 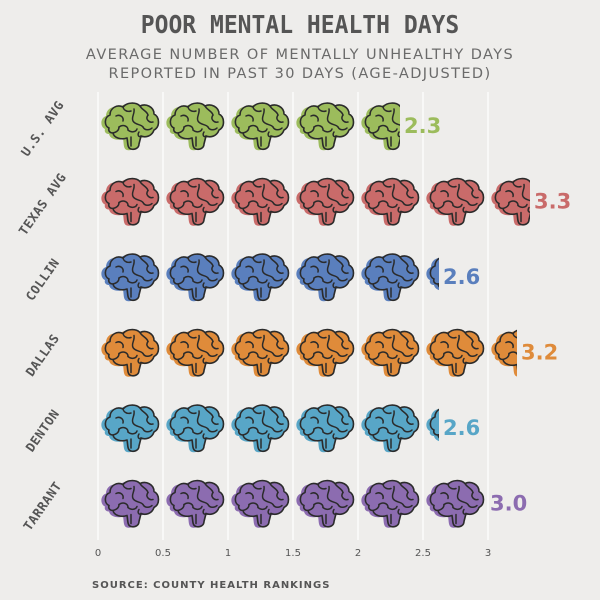 What do you see at coordinates (488, 553) in the screenshot?
I see `x-tick-label: 3` at bounding box center [488, 553].